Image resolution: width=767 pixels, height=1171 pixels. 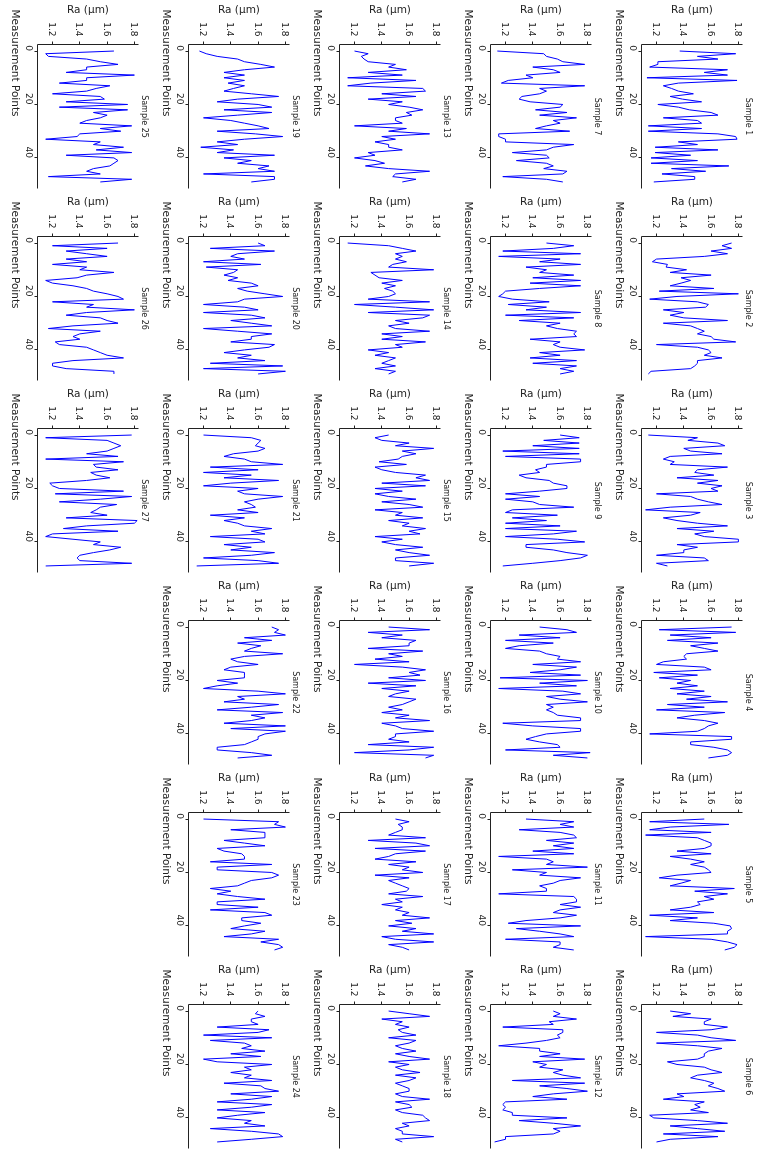 I want to click on text: Sample 13, so click(x=446, y=116).